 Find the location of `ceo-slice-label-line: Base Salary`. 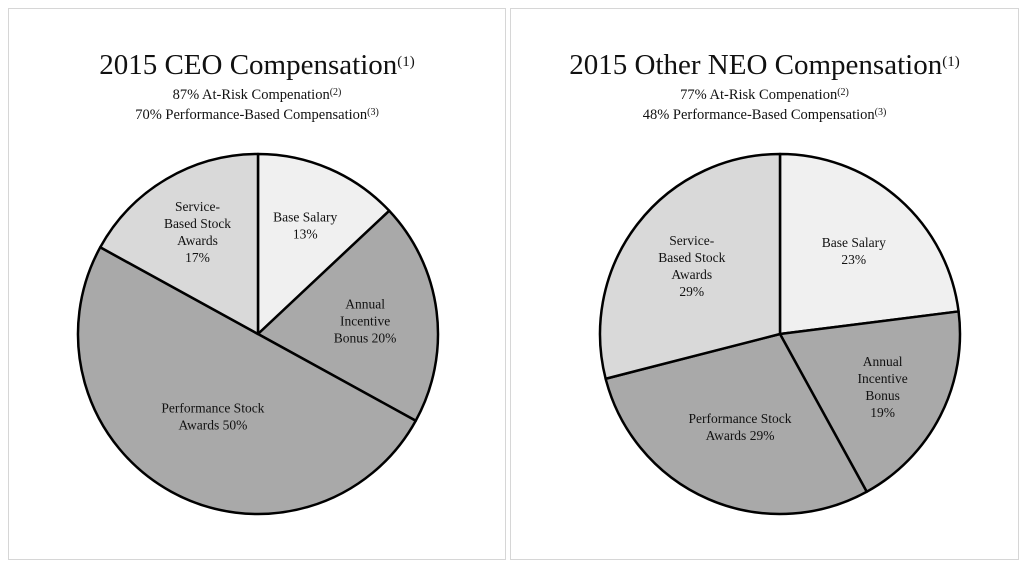

ceo-slice-label-line: Base Salary is located at coordinates (305, 217).